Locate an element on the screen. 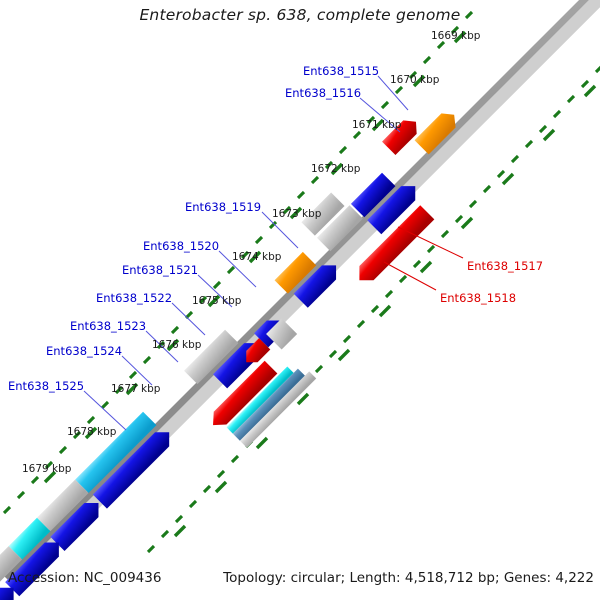 The height and width of the screenshot is (600, 600). feature-band-upper-orange is located at coordinates (295, 272).